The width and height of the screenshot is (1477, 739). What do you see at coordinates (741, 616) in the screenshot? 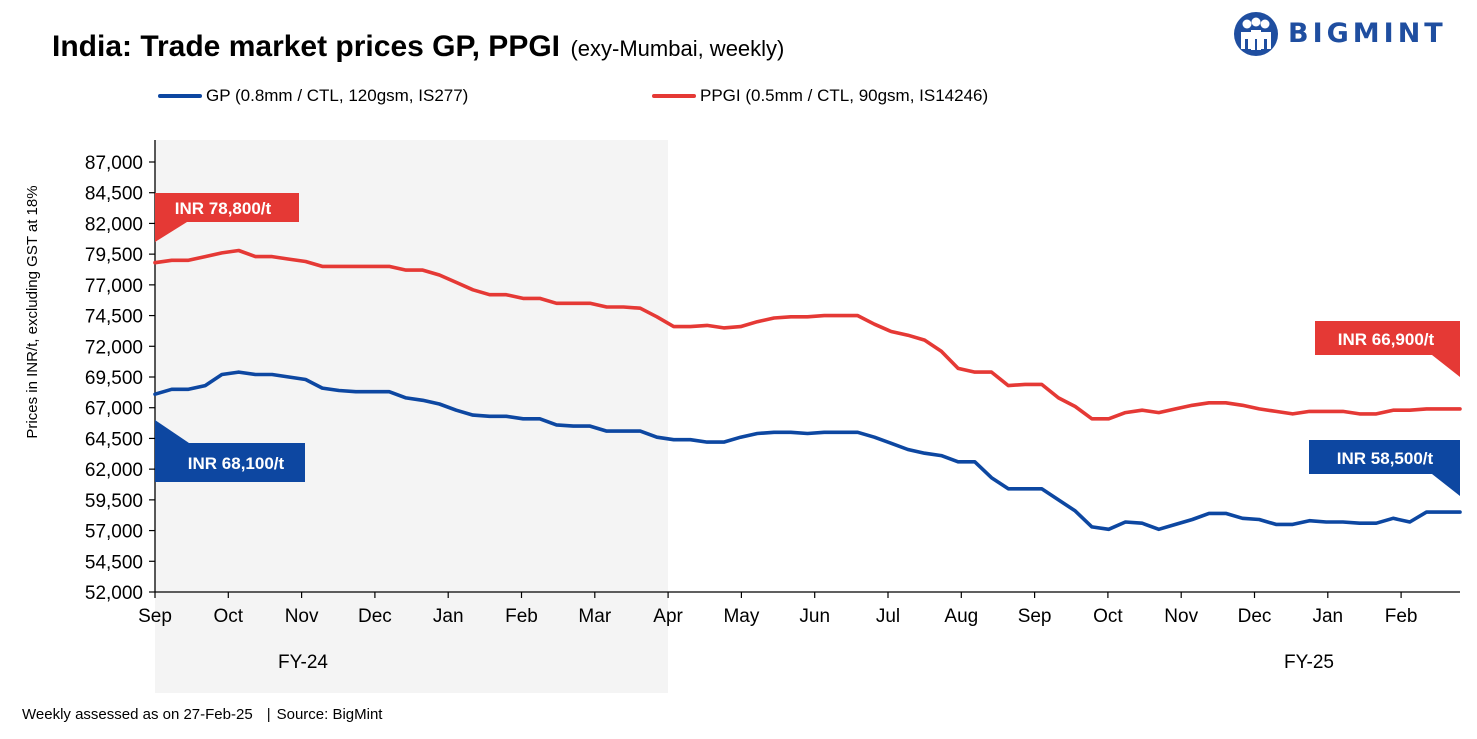
I see `x-tick-label: May` at bounding box center [741, 616].